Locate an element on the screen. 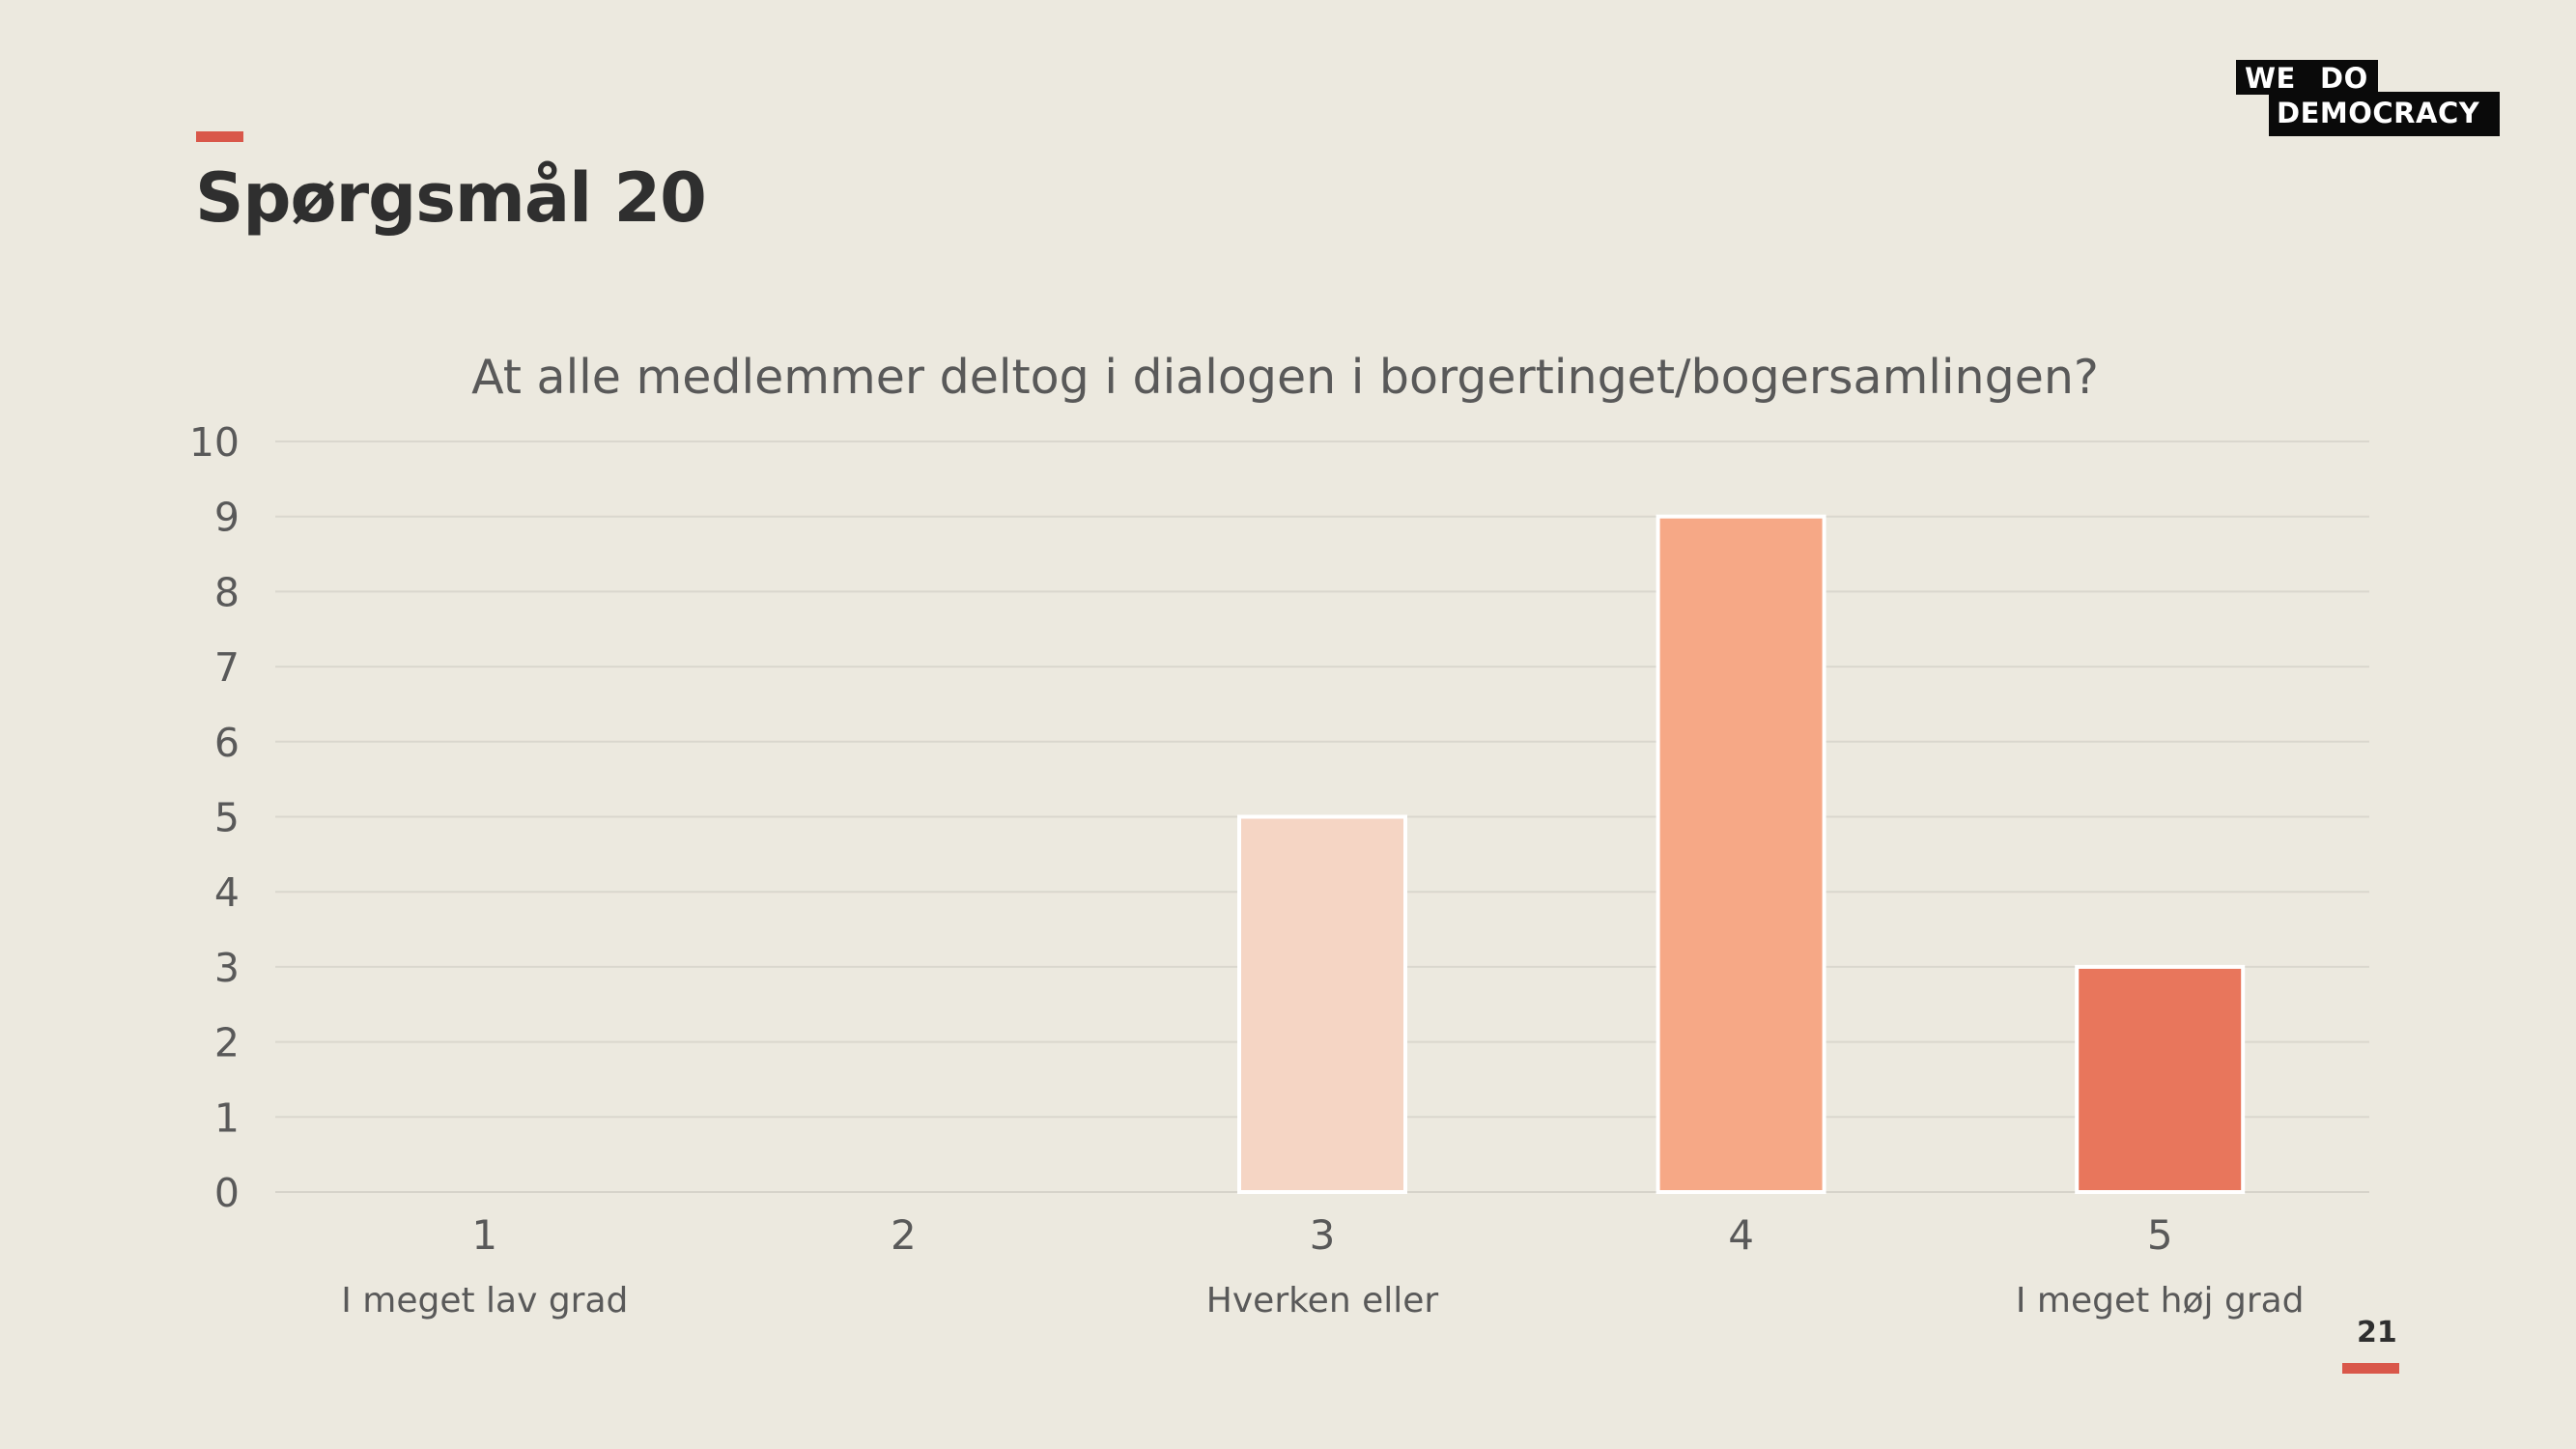 Image resolution: width=2576 pixels, height=1449 pixels. accent-bar-top is located at coordinates (219, 136).